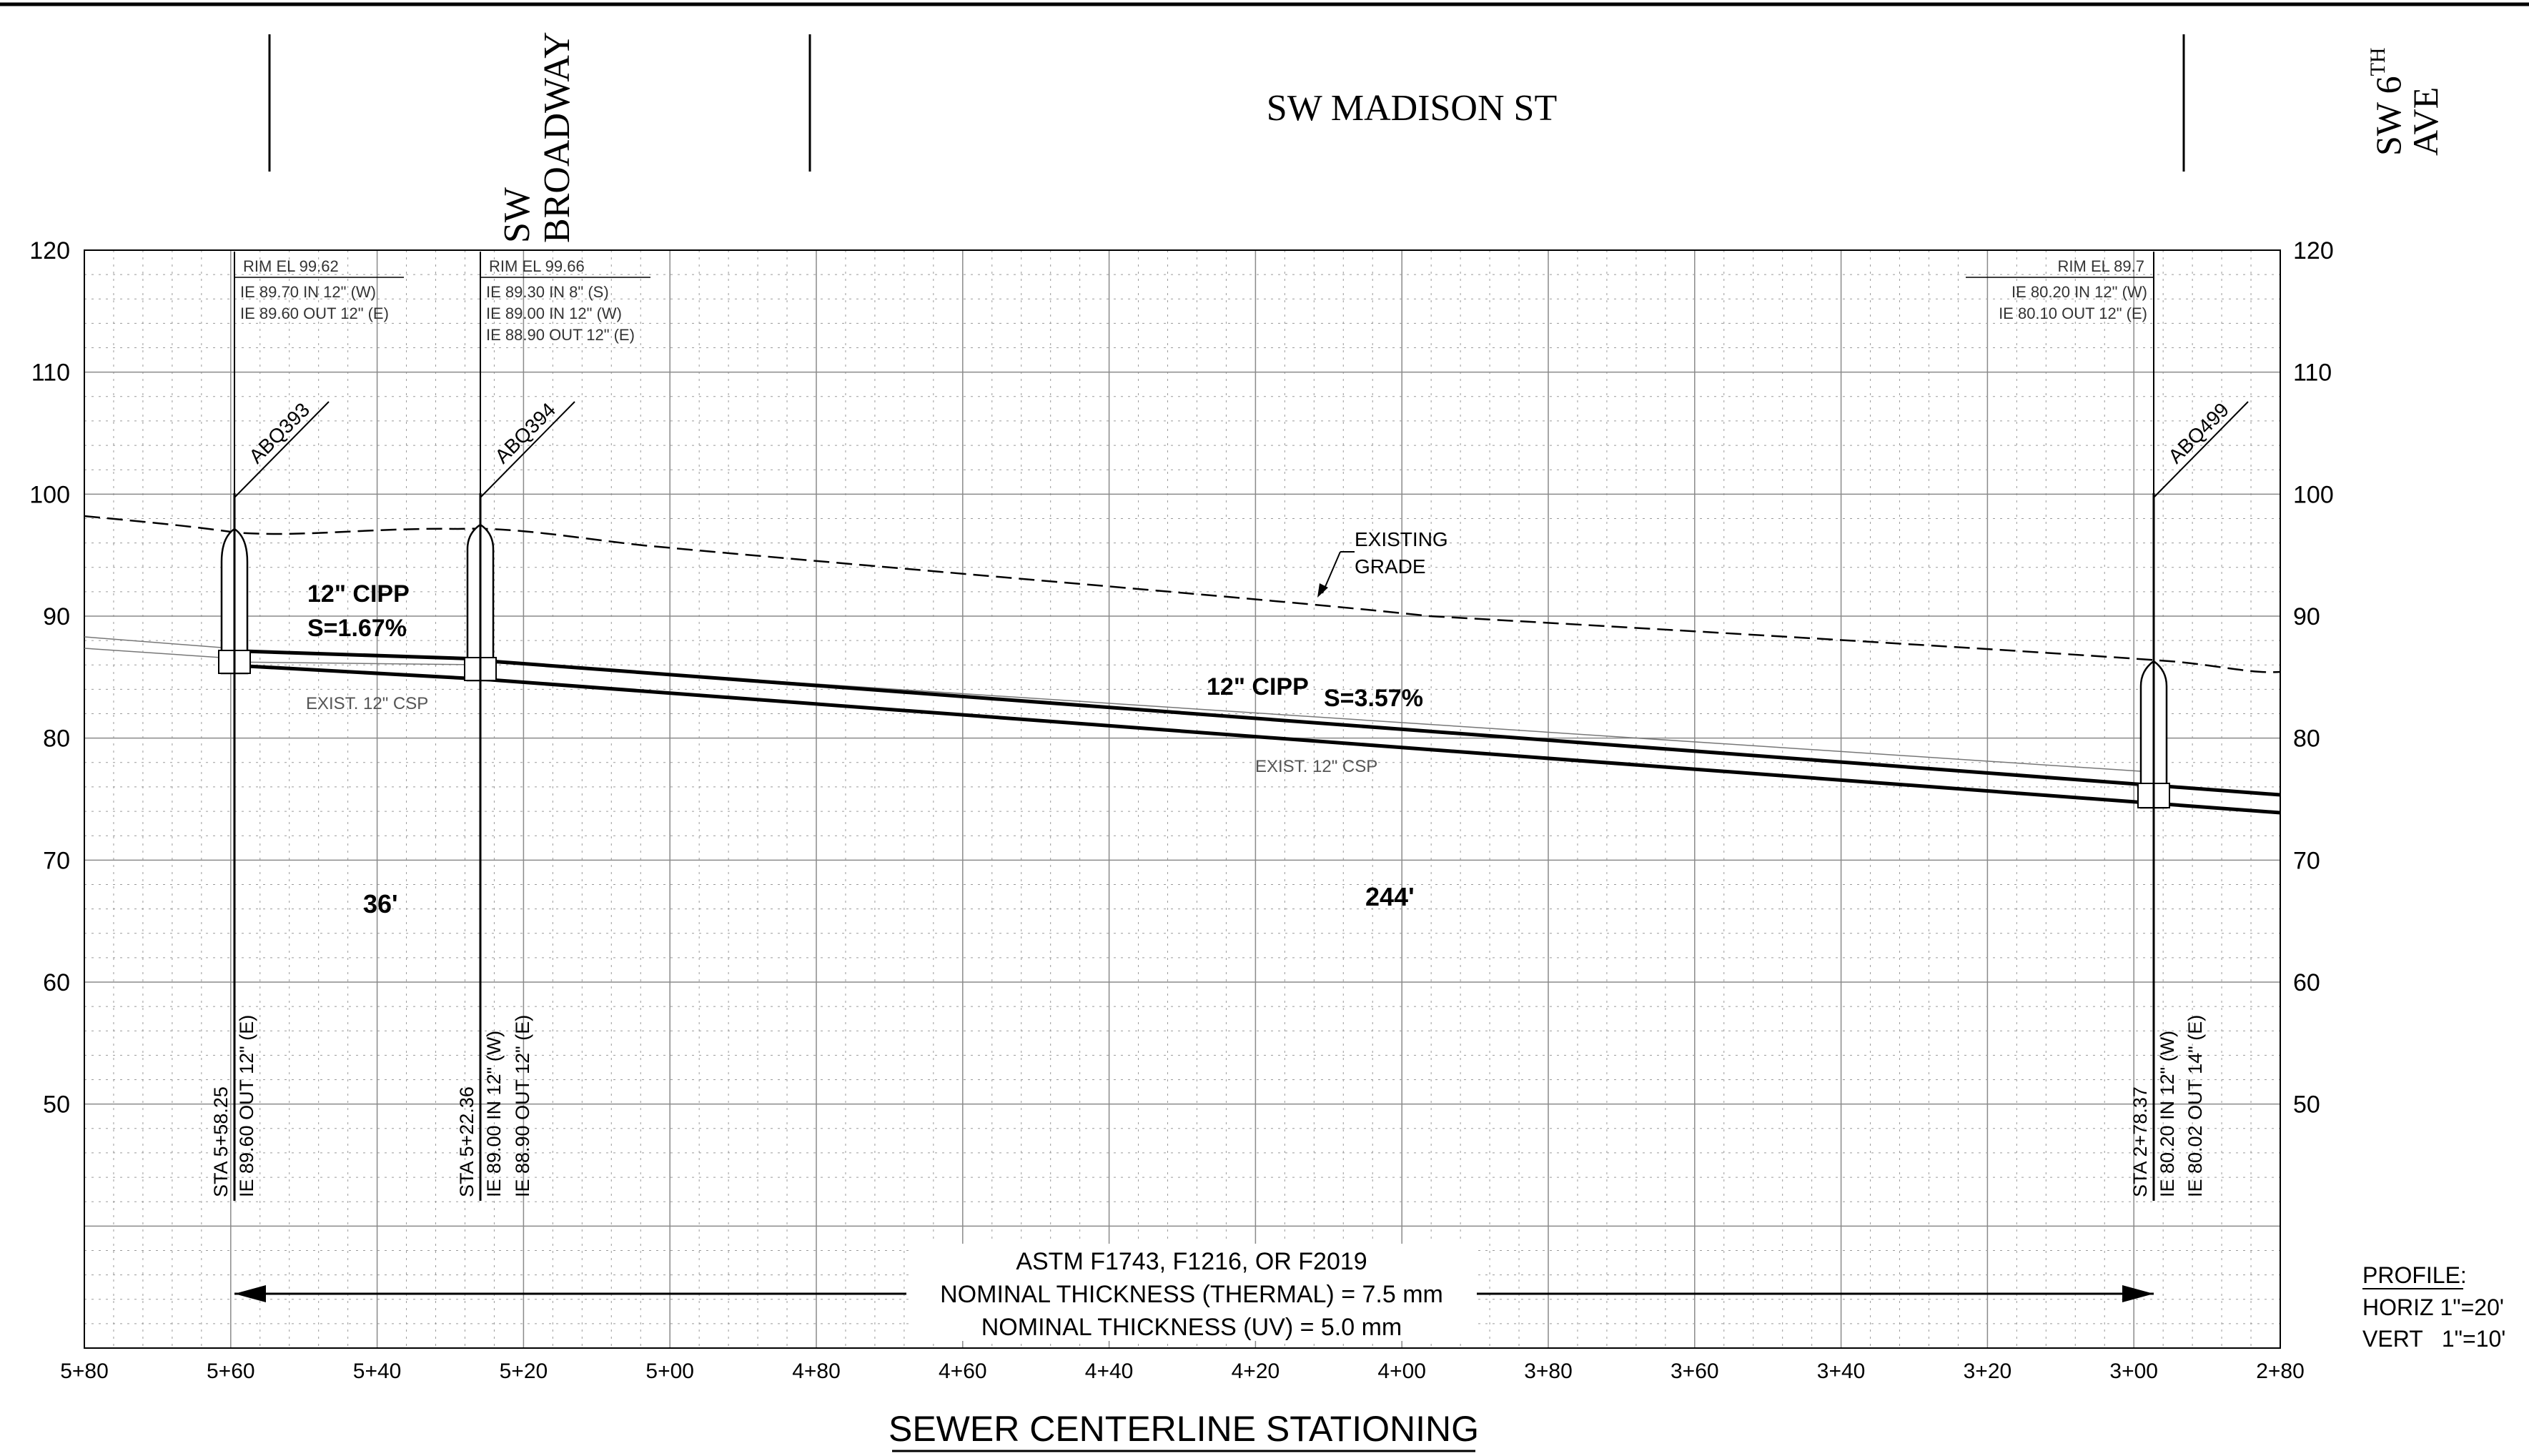 The width and height of the screenshot is (2529, 1456). Describe the element at coordinates (51, 373) in the screenshot. I see `elevation-tick-left: 110` at that location.